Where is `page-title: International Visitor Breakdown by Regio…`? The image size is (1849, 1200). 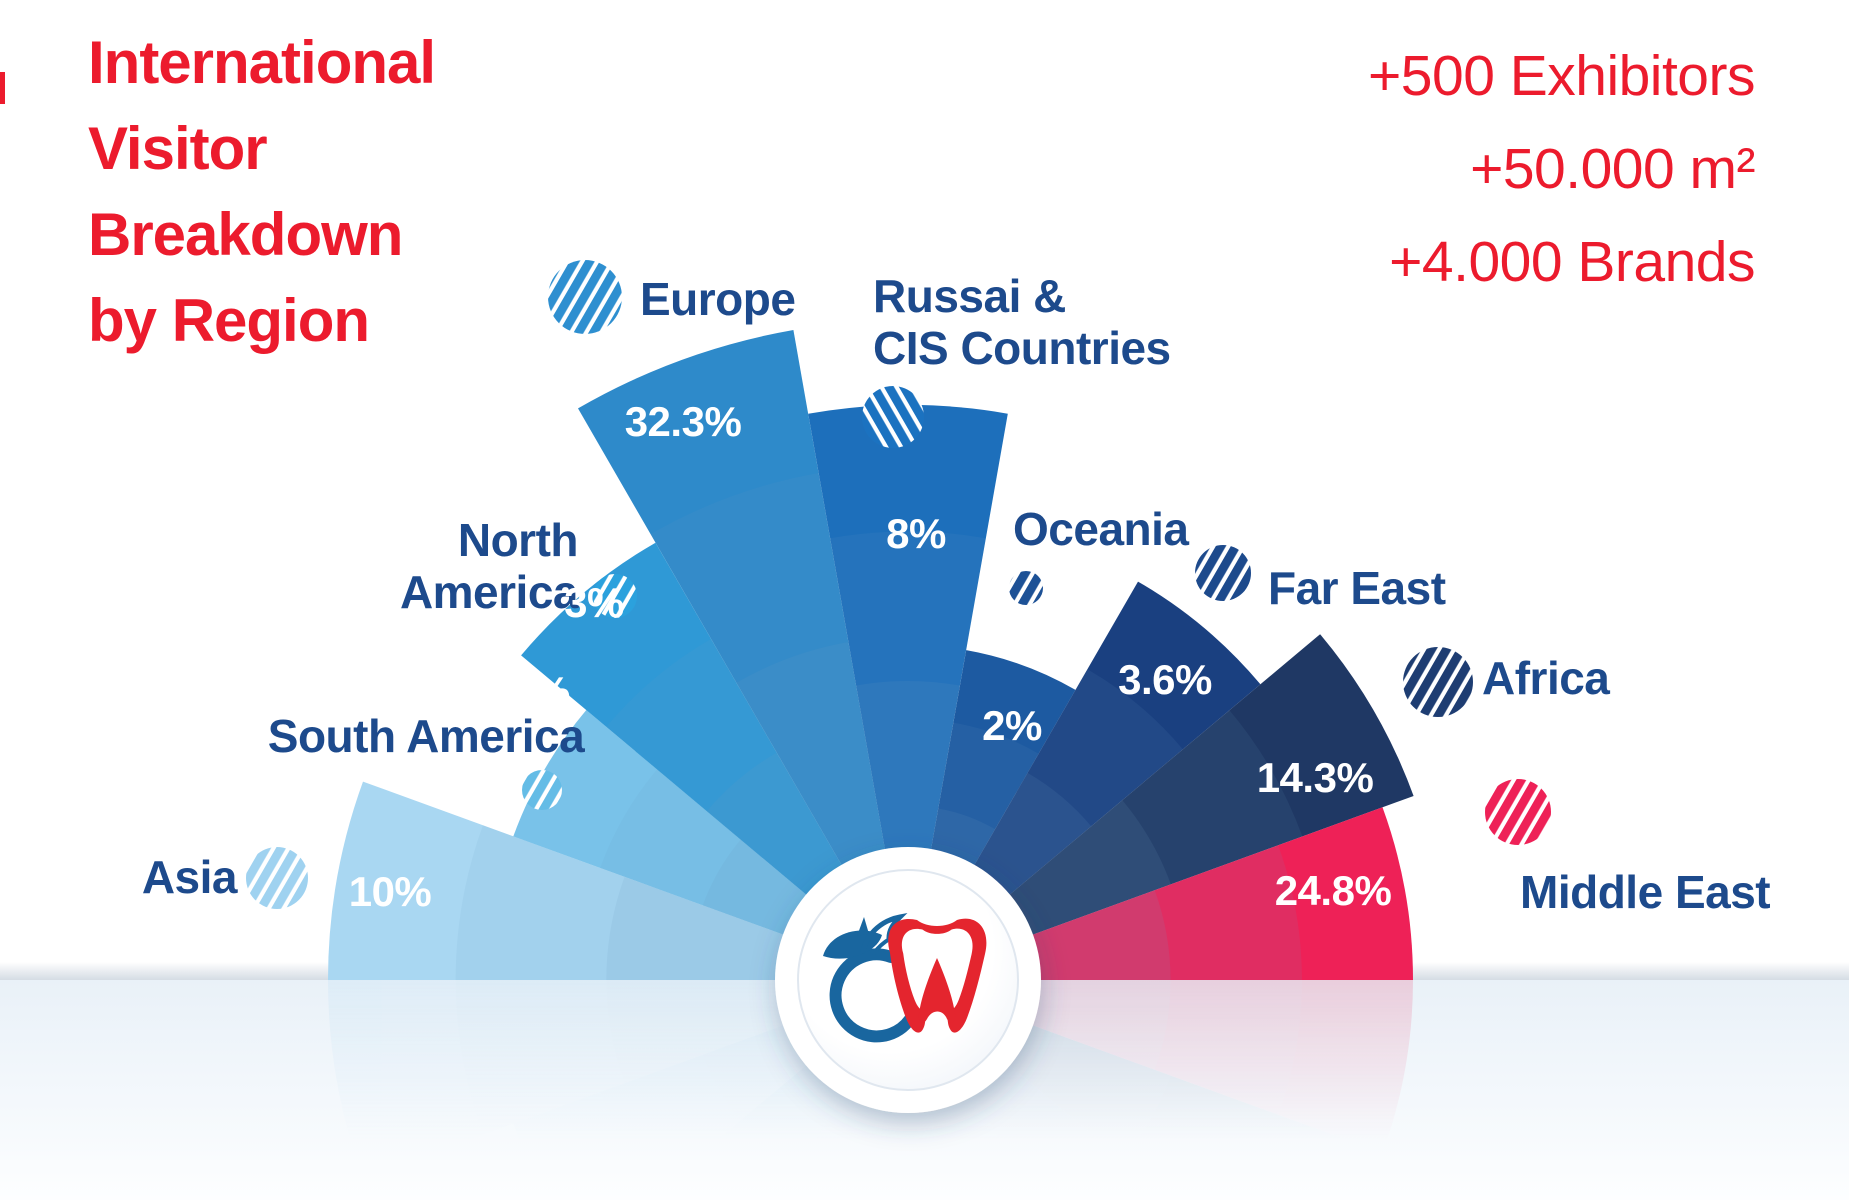 page-title: International Visitor Breakdown by Regio… is located at coordinates (262, 192).